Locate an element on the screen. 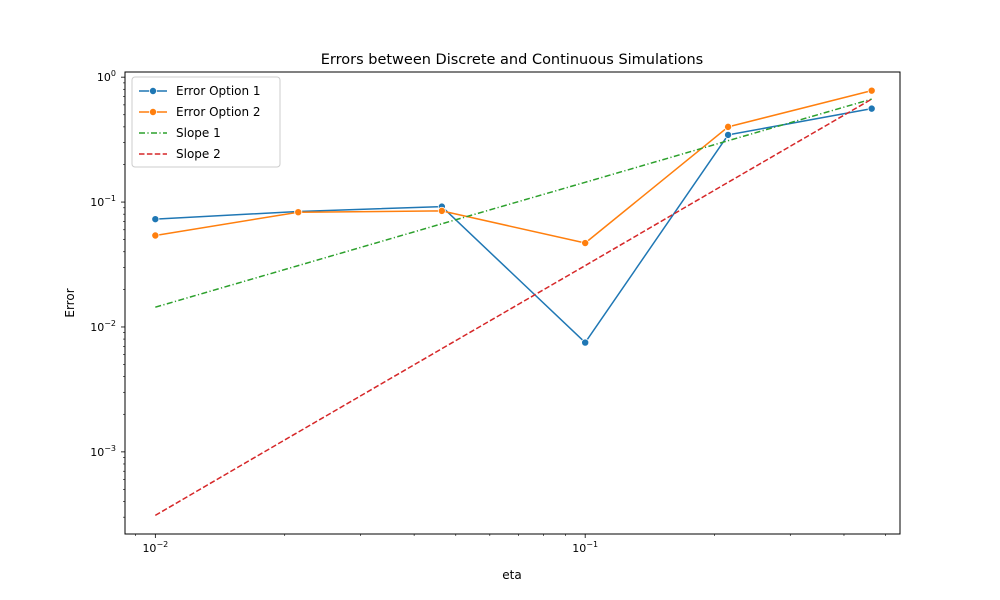 This screenshot has height=600, width=1000. legend-label-4: Slope 2 is located at coordinates (198, 154).